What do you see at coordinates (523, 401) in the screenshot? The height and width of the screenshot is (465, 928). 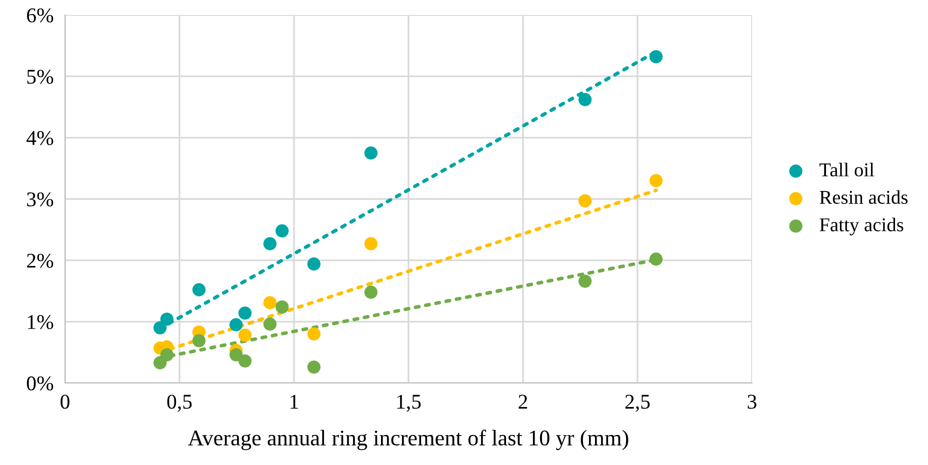 I see `x-tick-label: 2` at bounding box center [523, 401].